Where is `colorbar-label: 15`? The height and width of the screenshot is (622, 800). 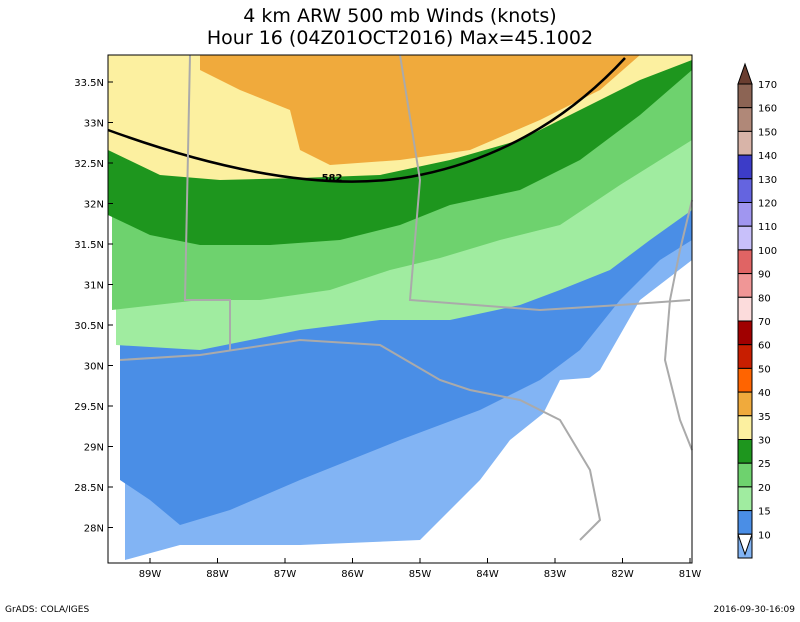 colorbar-label: 15 is located at coordinates (764, 512).